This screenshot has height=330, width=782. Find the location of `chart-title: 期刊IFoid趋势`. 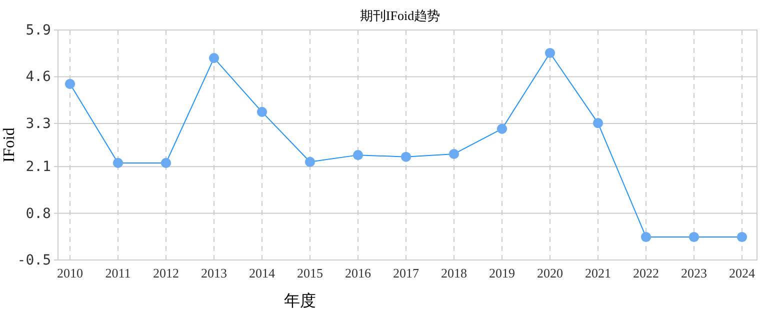

chart-title: 期刊IFoid趋势 is located at coordinates (400, 15).